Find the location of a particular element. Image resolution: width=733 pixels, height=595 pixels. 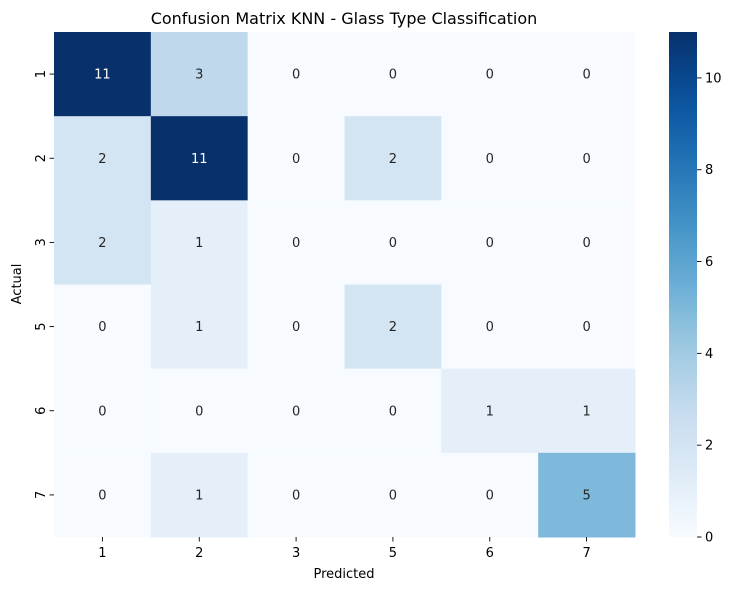

x-axis: 1 2 3 5 6 7 is located at coordinates (344, 549).